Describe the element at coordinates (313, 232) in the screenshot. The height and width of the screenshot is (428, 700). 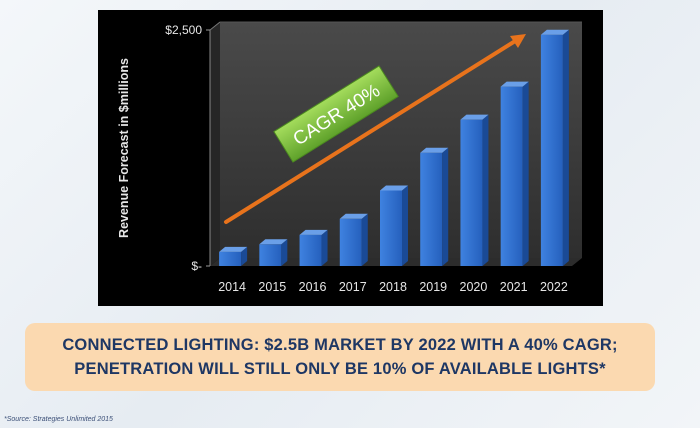
I see `bar-top-2016` at that location.